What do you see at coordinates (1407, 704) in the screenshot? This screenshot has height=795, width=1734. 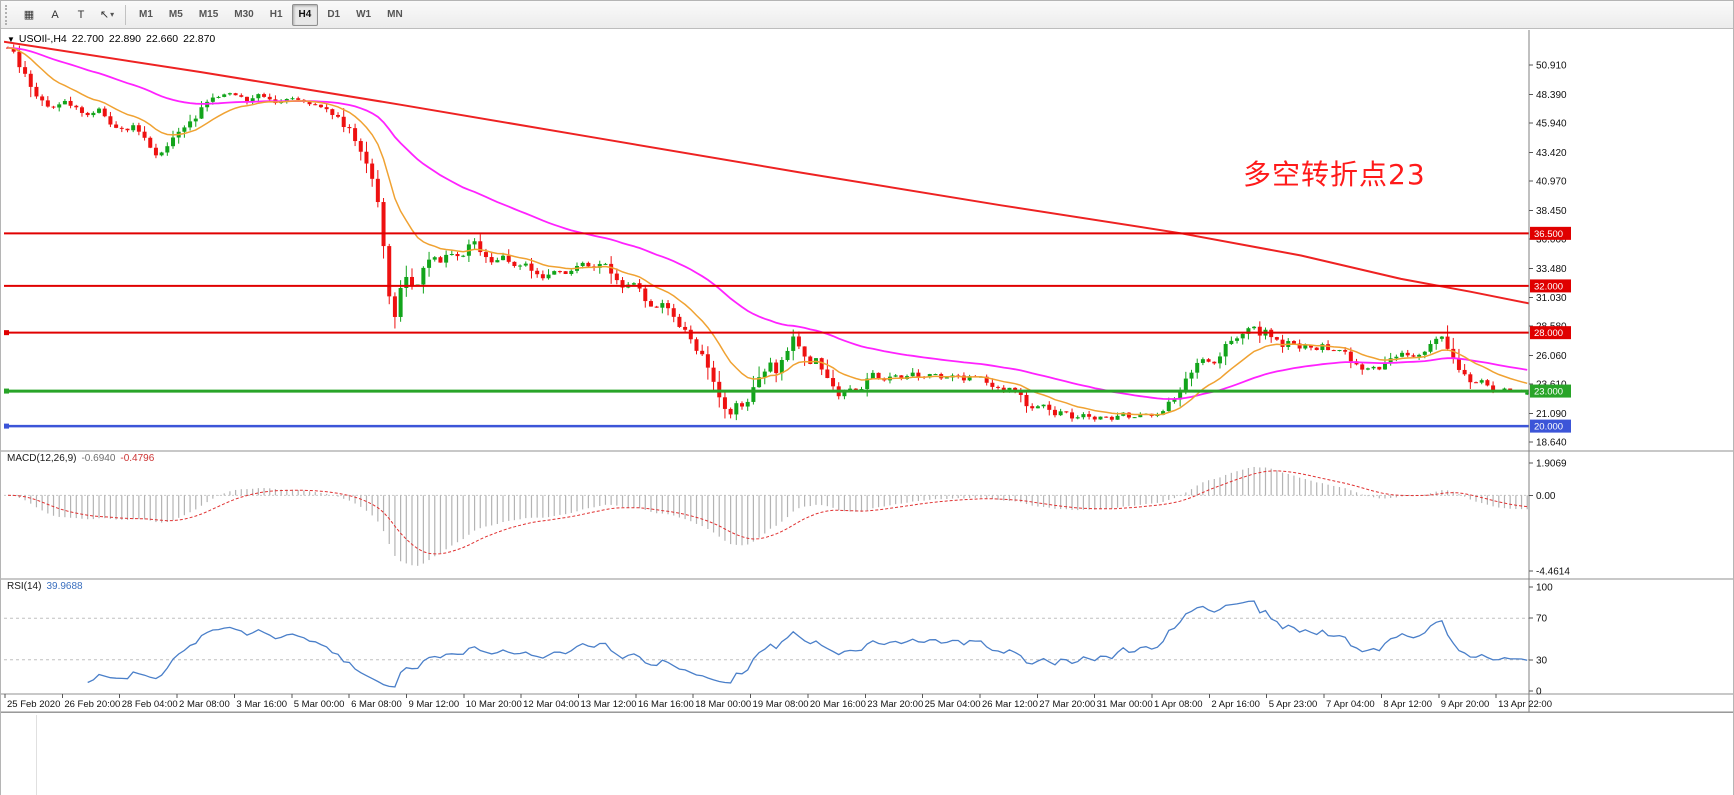 I see `x-axis-label: 8 Apr 12:00` at bounding box center [1407, 704].